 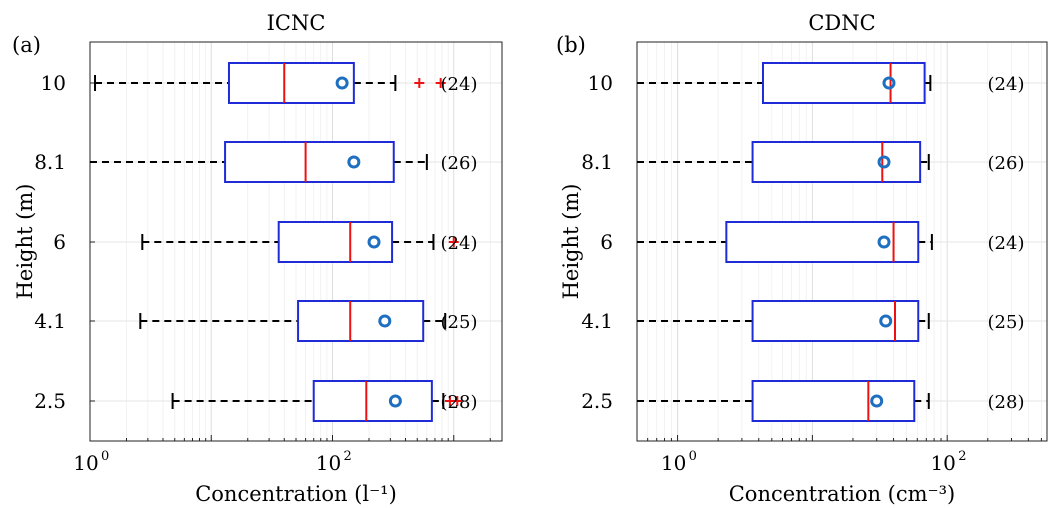 I want to click on panel-label: (b), so click(x=571, y=45).